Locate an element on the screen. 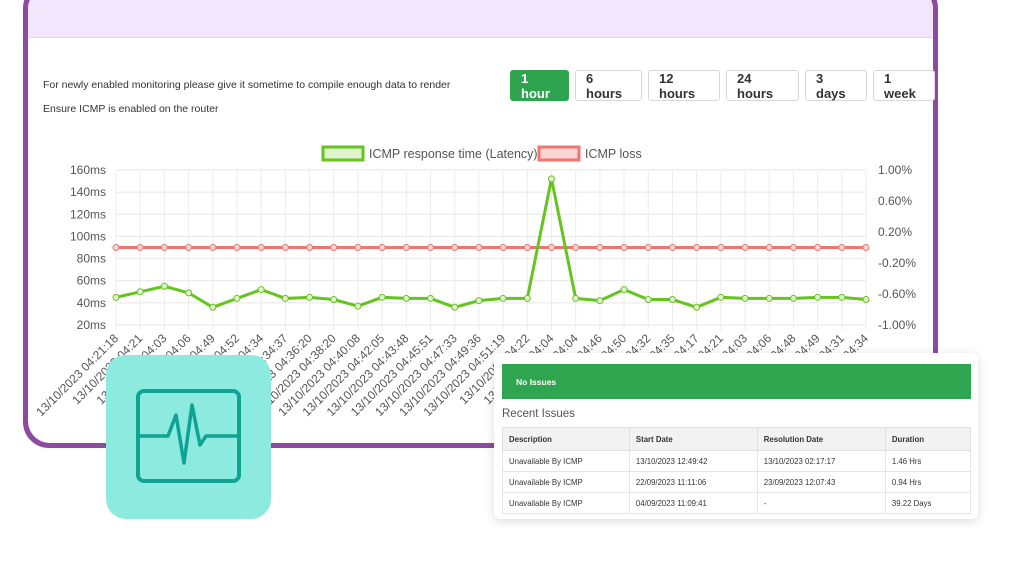 This screenshot has height=565, width=1024. y-right-tick-label: -0.20% is located at coordinates (897, 263).